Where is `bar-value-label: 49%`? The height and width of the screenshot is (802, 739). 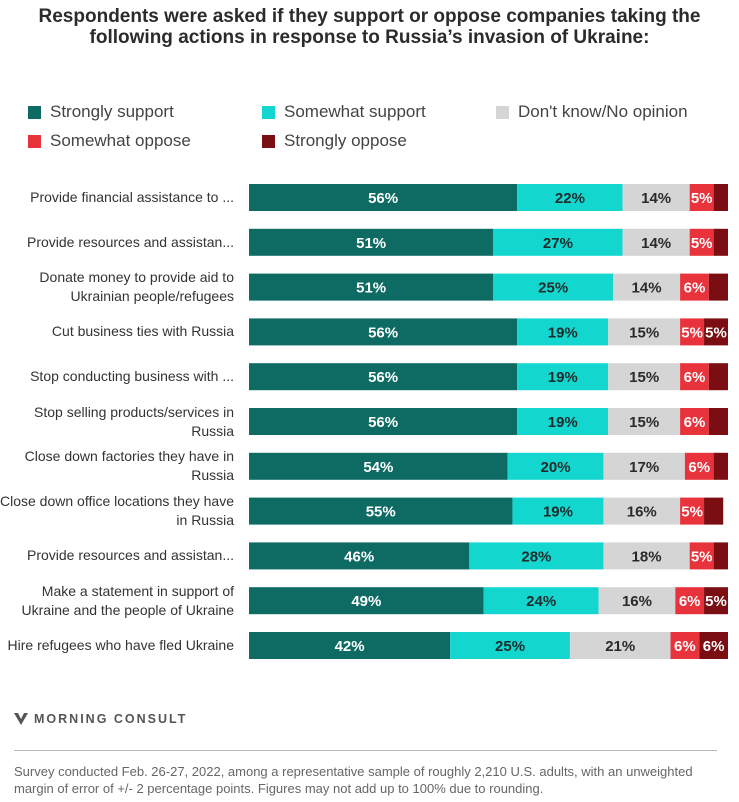 bar-value-label: 49% is located at coordinates (366, 601).